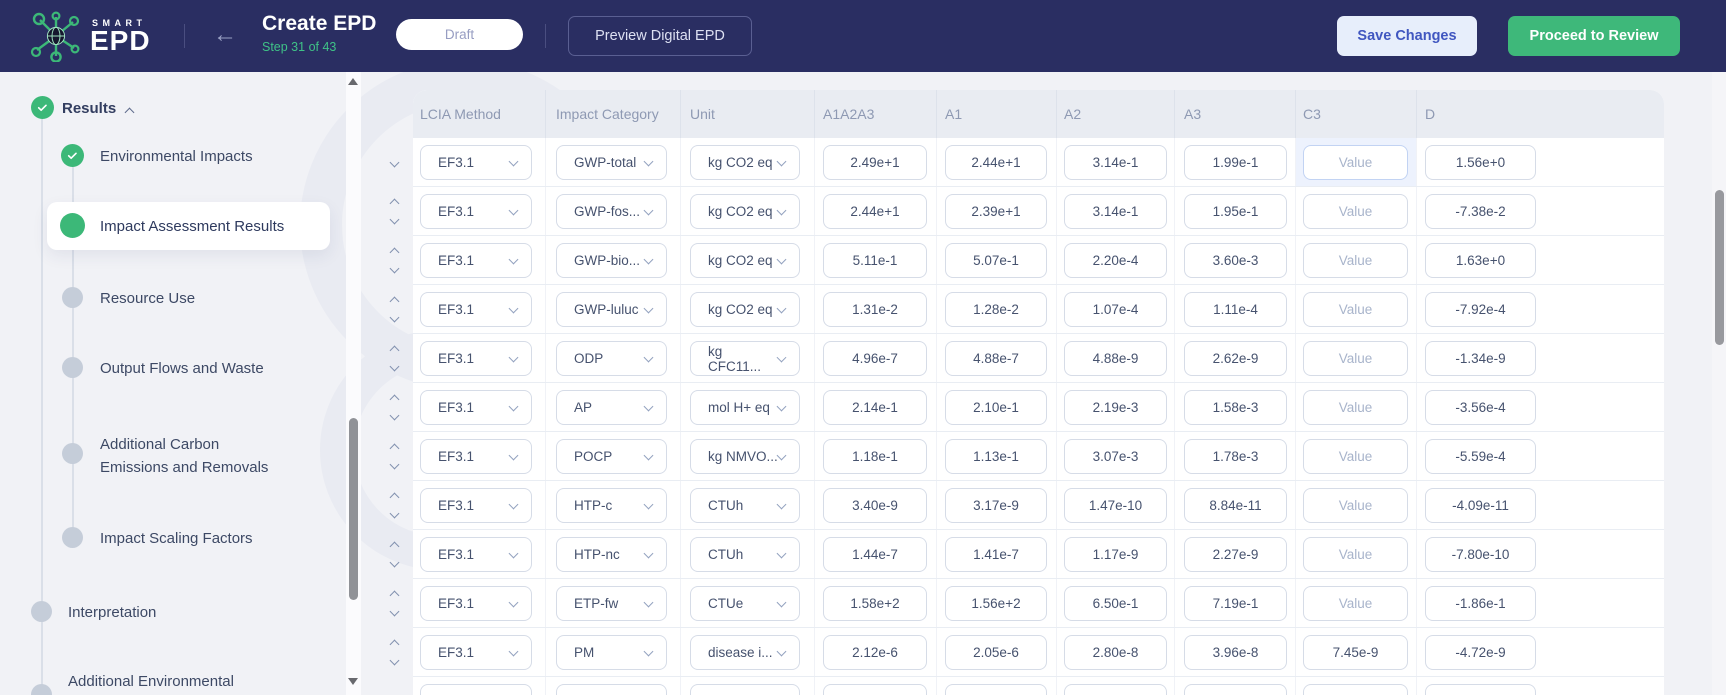 This screenshot has height=695, width=1726. I want to click on a1a2a3-value-input: 1.58e+2, so click(875, 603).